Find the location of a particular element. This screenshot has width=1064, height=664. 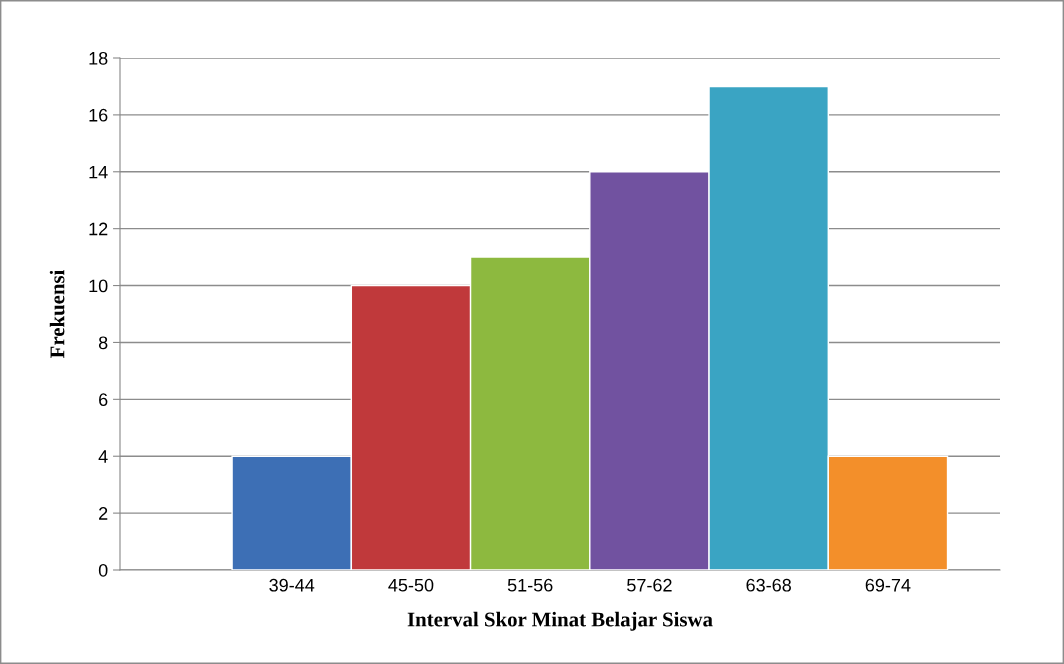

x-tick-label: 39-44 is located at coordinates (292, 585).